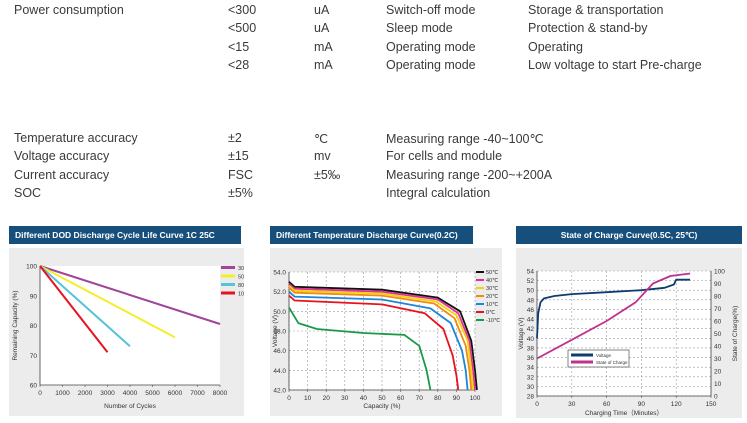 This screenshot has width=747, height=423. I want to click on legend-label: 30℃, so click(492, 289).